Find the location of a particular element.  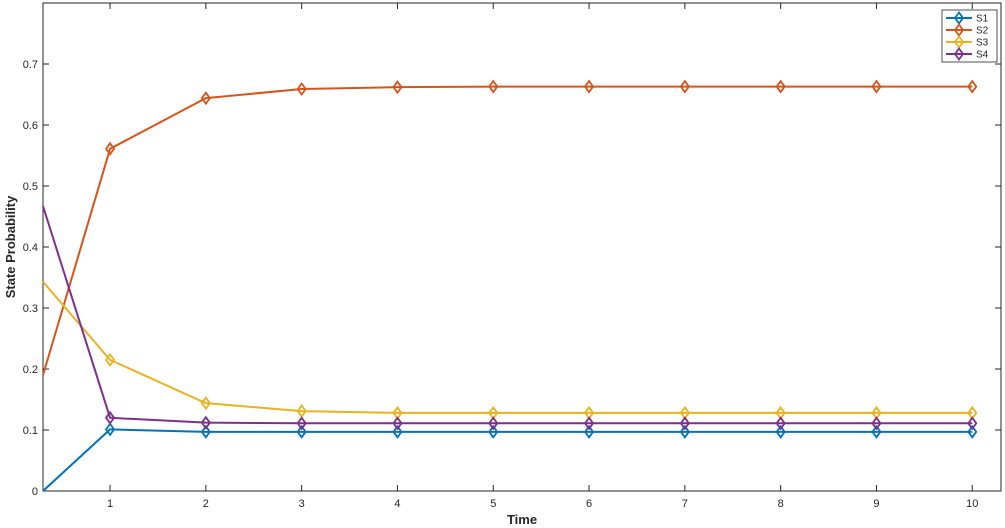

y-tick-label: 0.4 is located at coordinates (30, 248).